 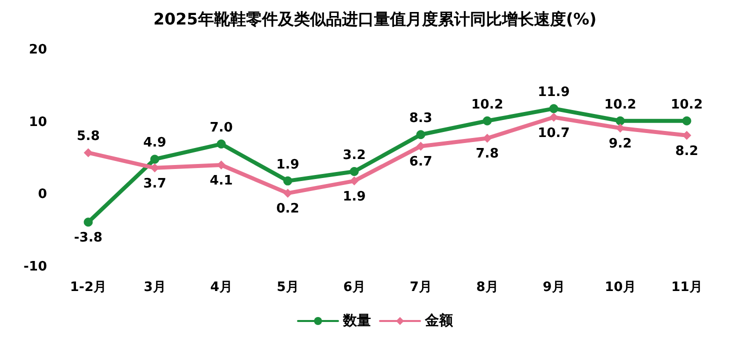 What do you see at coordinates (221, 181) in the screenshot?
I see `data-label: 4.1` at bounding box center [221, 181].